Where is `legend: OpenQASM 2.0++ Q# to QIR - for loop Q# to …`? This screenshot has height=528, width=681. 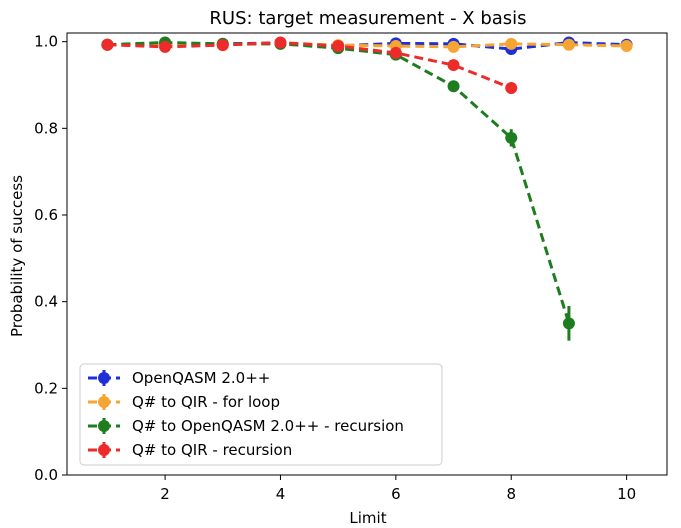
legend: OpenQASM 2.0++ Q# to QIR - for loop Q# to … is located at coordinates (261, 414).